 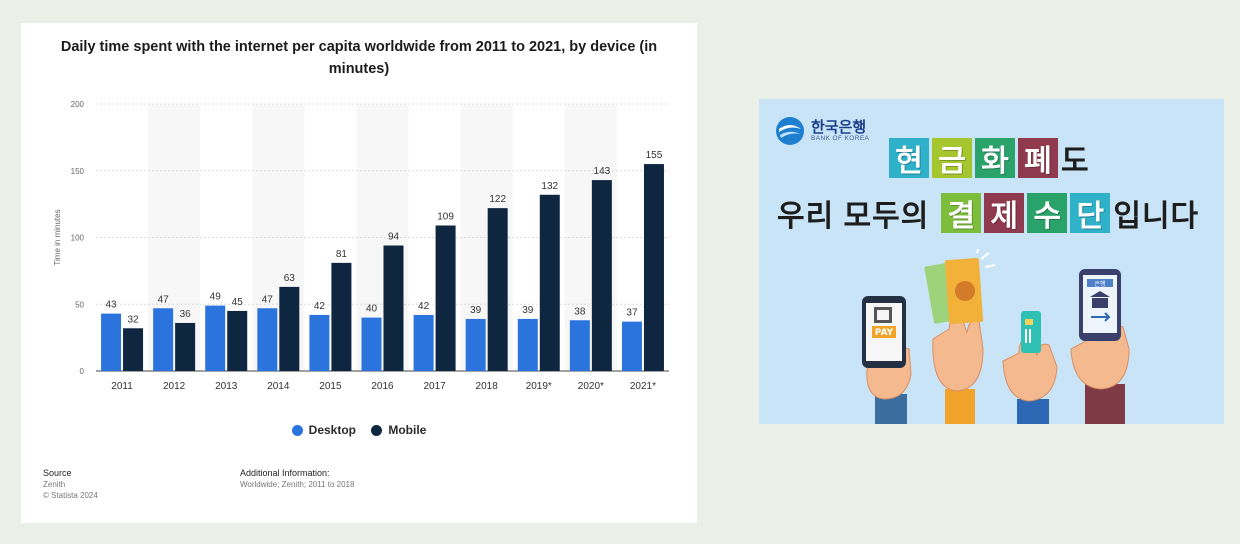 What do you see at coordinates (1038, 158) in the screenshot?
I see `headline-tile-4: 폐` at bounding box center [1038, 158].